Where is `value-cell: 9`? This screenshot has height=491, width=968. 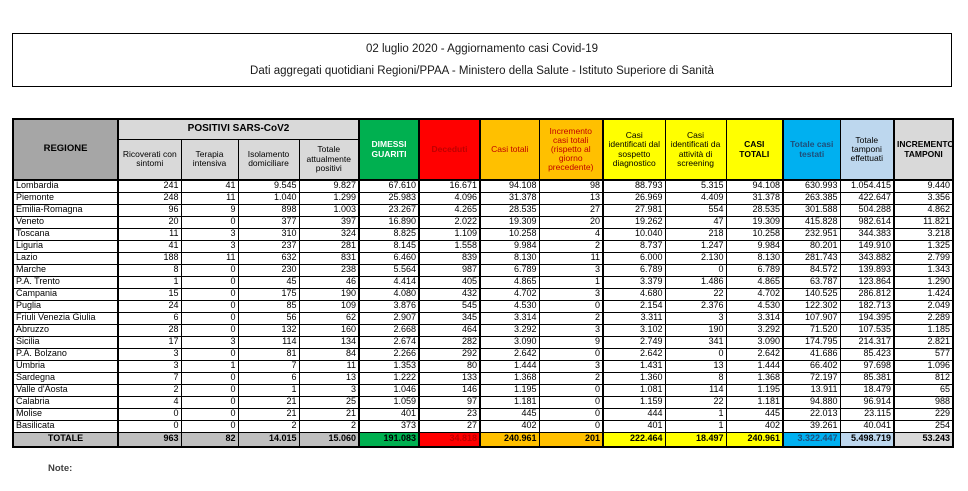
value-cell: 9 is located at coordinates (209, 210).